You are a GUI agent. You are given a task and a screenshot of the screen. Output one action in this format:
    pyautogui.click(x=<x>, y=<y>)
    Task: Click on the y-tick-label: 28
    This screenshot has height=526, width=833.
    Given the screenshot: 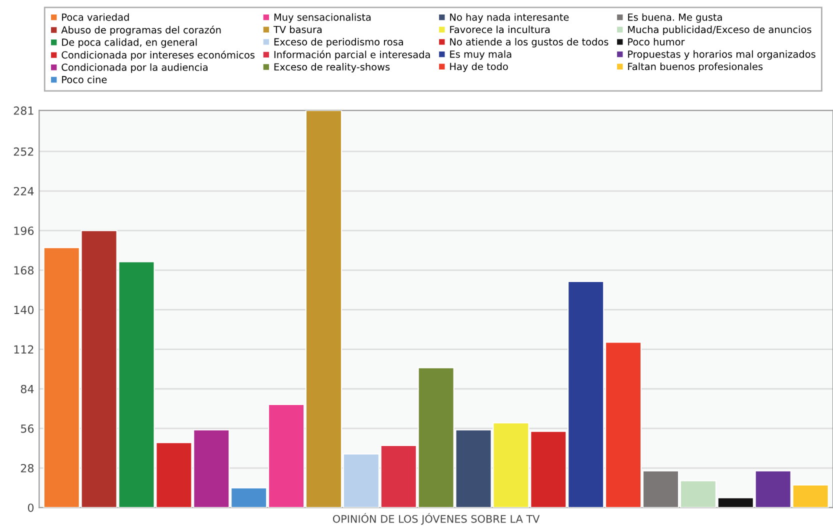 What is the action you would take?
    pyautogui.click(x=27, y=468)
    